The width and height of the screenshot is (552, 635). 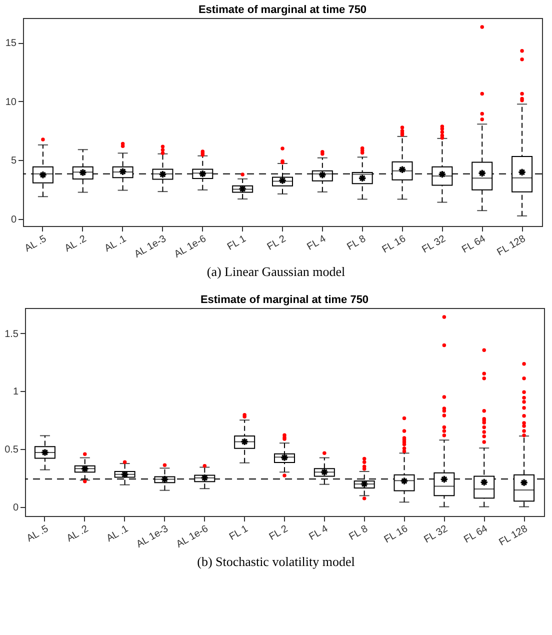 What do you see at coordinates (11, 44) in the screenshot?
I see `y-tick-label: 15` at bounding box center [11, 44].